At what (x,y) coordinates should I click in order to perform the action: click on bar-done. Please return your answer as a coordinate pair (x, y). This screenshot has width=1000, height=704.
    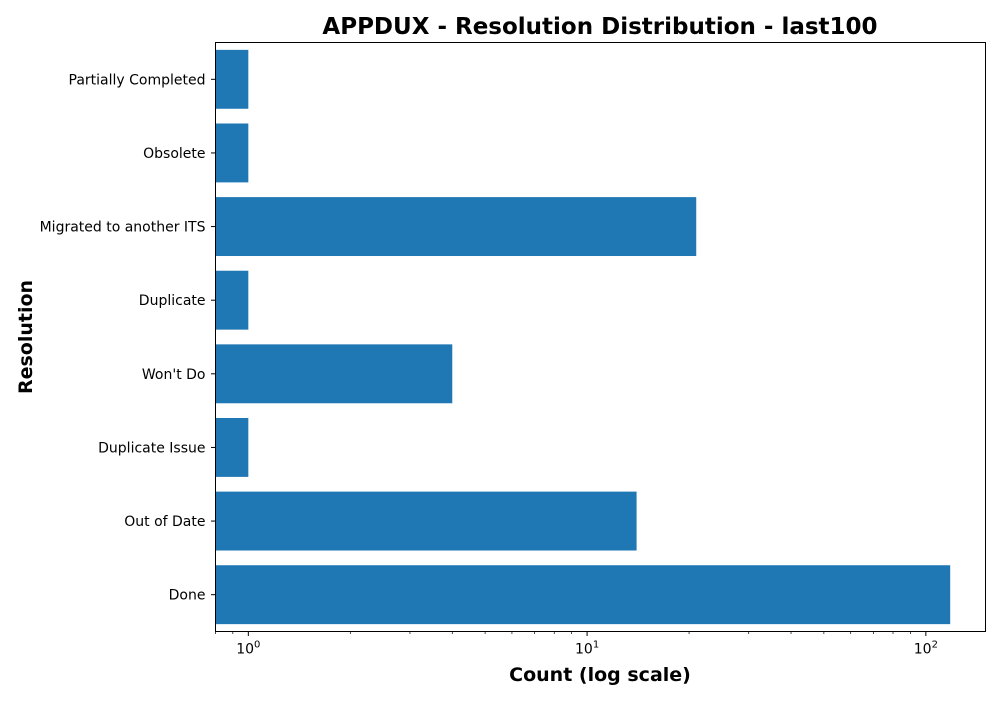
    Looking at the image, I should click on (583, 595).